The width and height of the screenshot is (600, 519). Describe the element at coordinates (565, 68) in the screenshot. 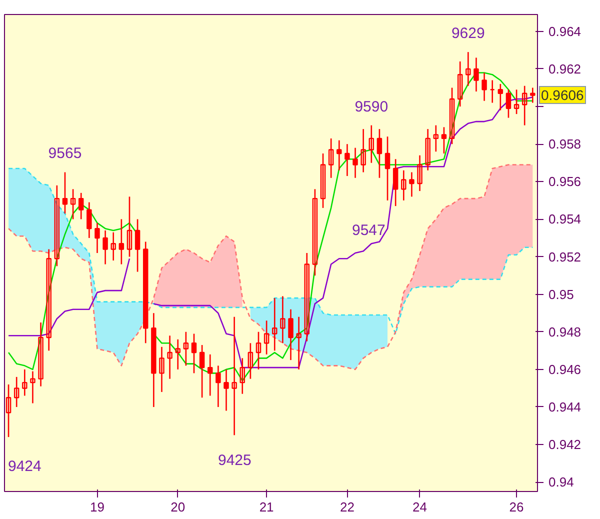

I see `y-tick-label: 0.962` at that location.